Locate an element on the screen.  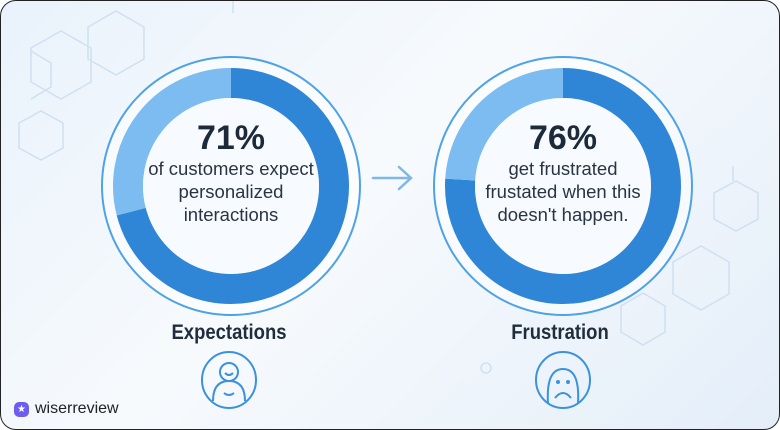
chart-2-inner is located at coordinates (563, 186).